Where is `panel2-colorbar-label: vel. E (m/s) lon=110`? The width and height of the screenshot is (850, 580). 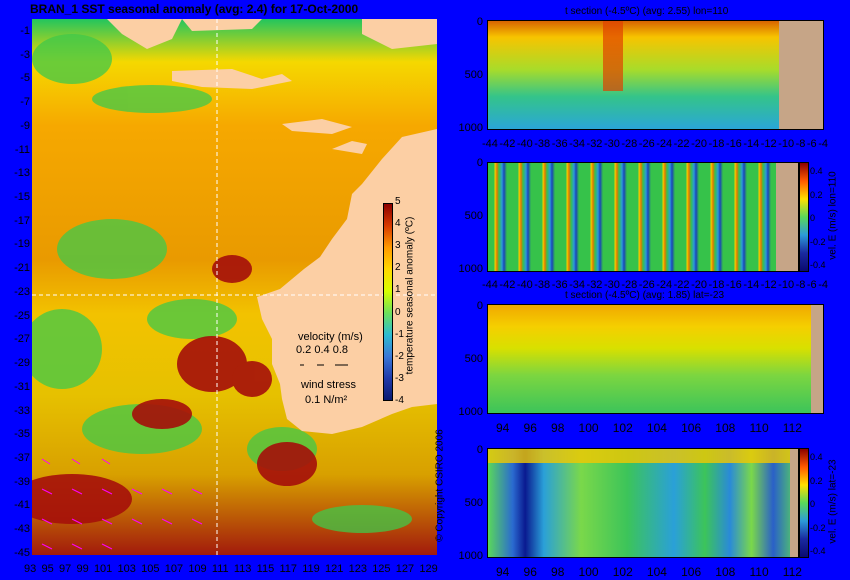
panel2-colorbar-label: vel. E (m/s) lon=110 is located at coordinates (833, 215).